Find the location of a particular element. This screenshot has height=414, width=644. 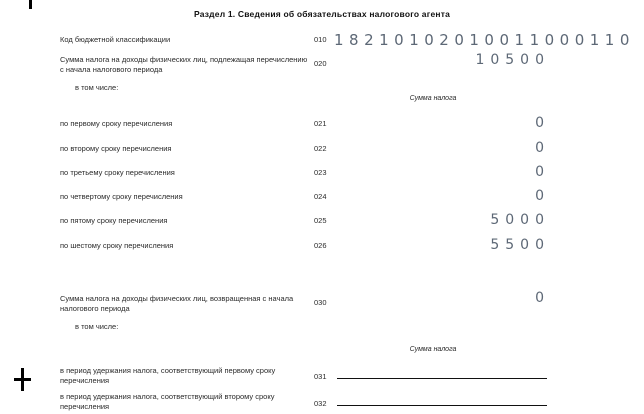

field-value-030: 0 is located at coordinates (542, 298).